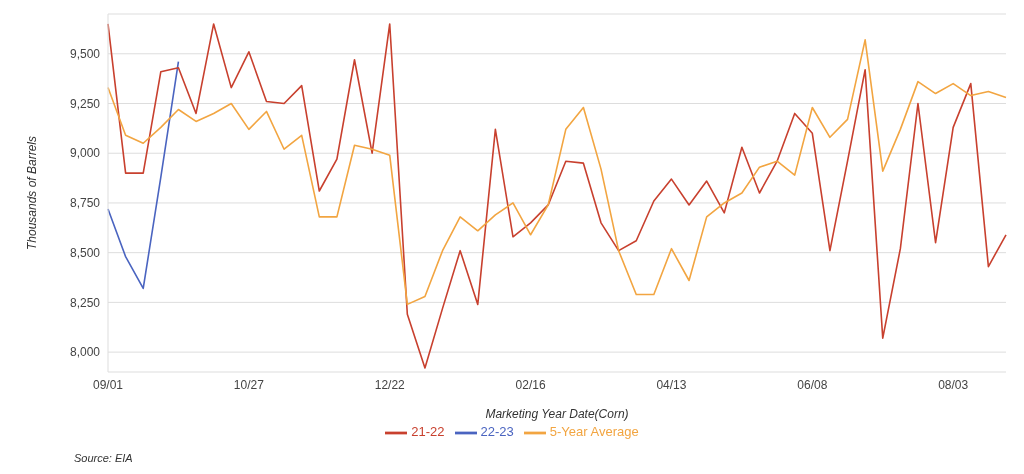 The height and width of the screenshot is (474, 1024). What do you see at coordinates (85, 252) in the screenshot?
I see `y-tick-label: 8,500` at bounding box center [85, 252].